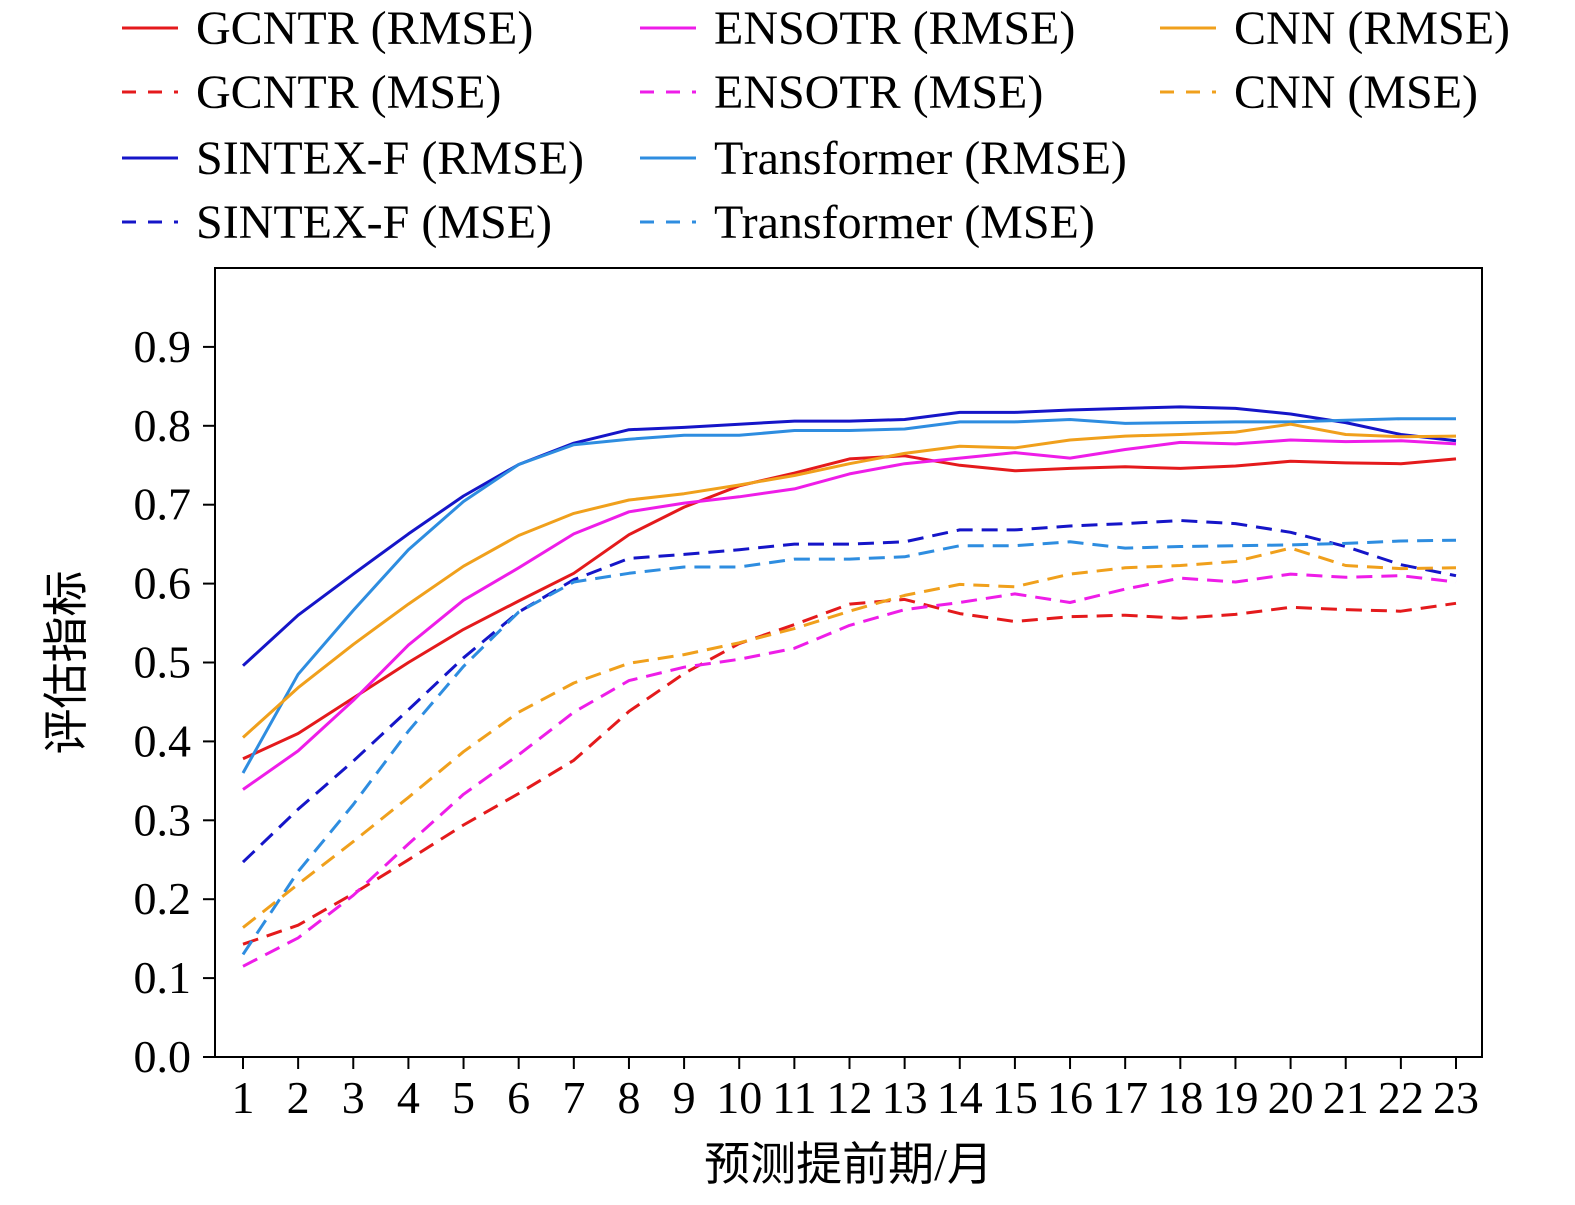 This screenshot has height=1205, width=1575. What do you see at coordinates (353, 1097) in the screenshot?
I see `x-tick-label: 3` at bounding box center [353, 1097].